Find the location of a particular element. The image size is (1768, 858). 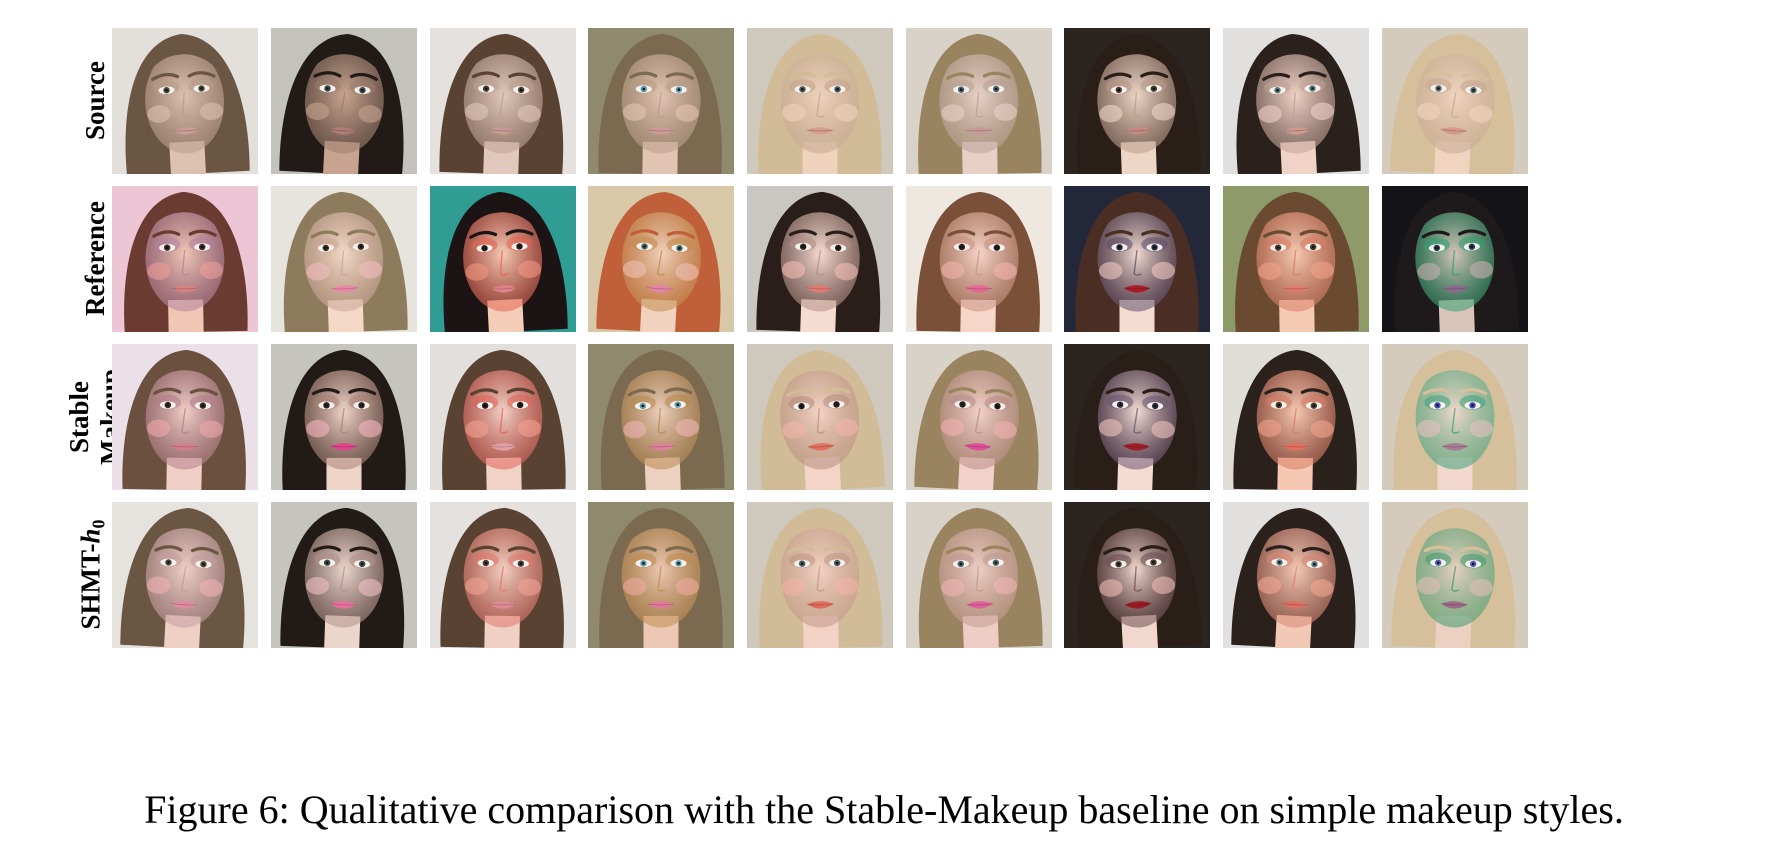

face-image-reference-col1 is located at coordinates (185, 259).